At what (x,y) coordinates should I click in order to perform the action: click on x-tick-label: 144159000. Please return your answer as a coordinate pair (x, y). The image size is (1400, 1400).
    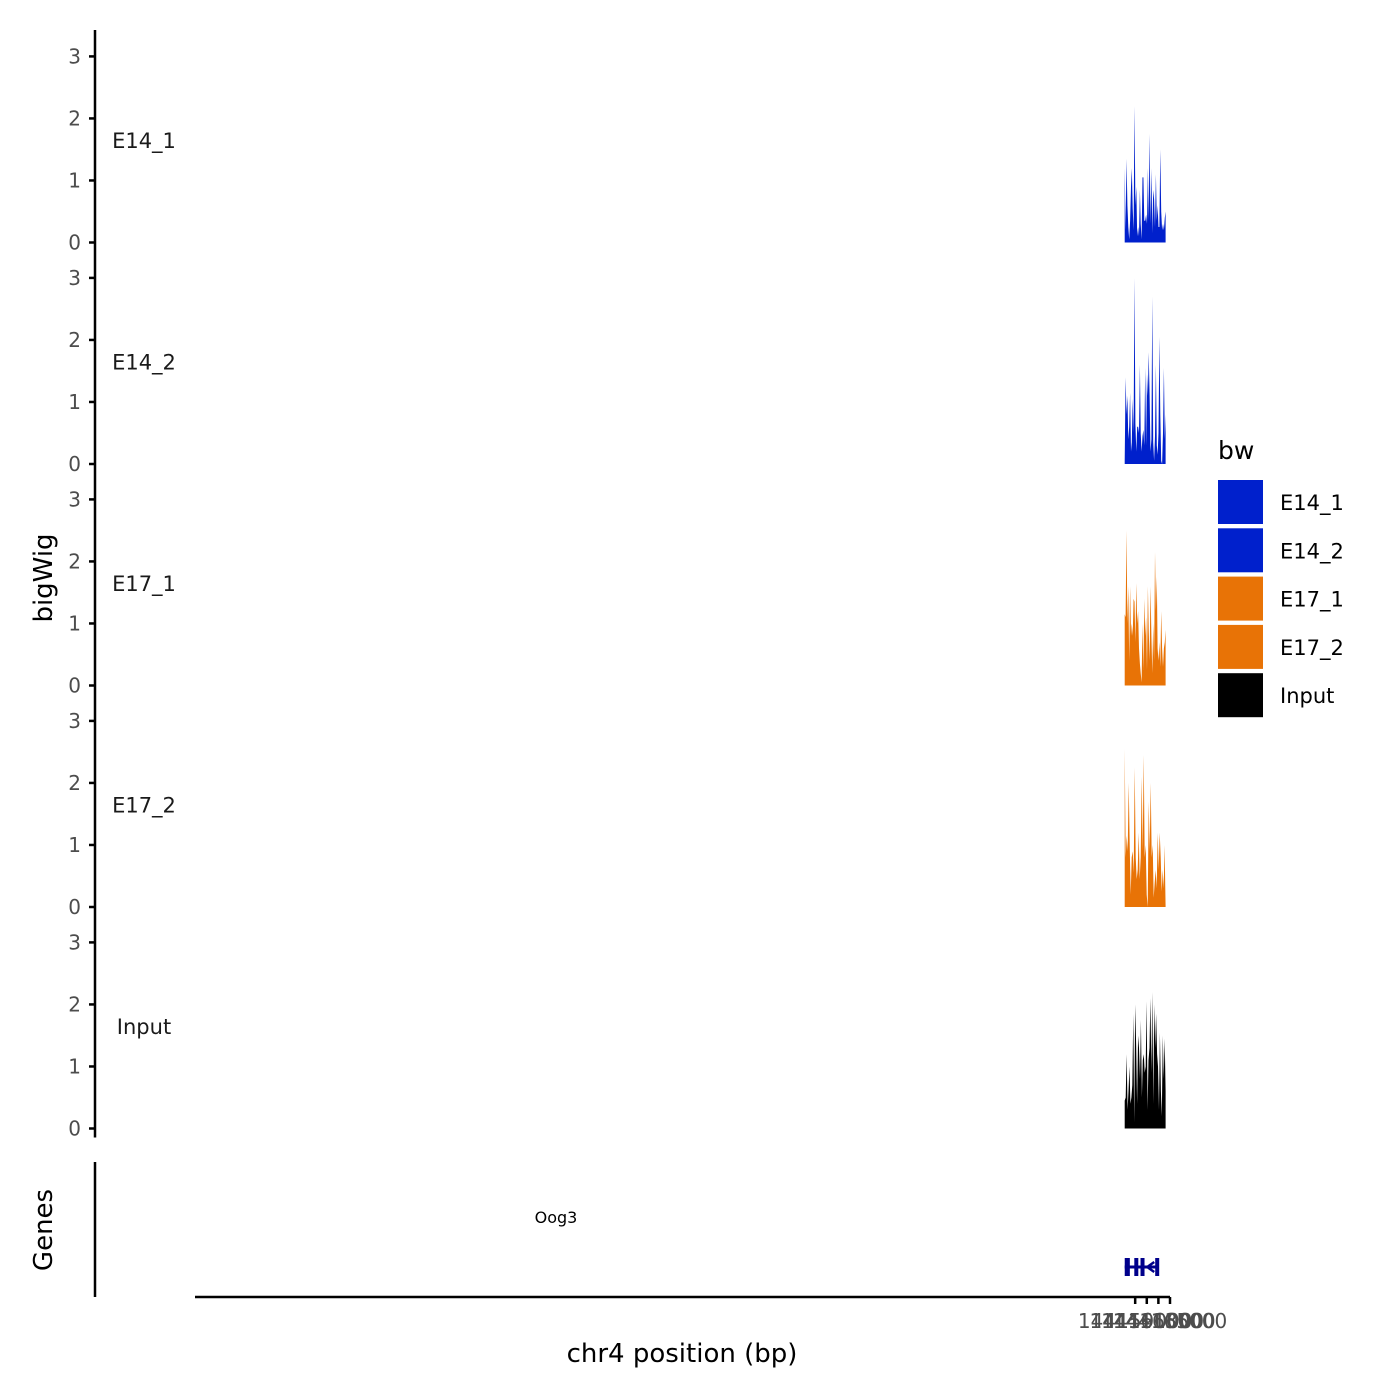
    Looking at the image, I should click on (1135, 1321).